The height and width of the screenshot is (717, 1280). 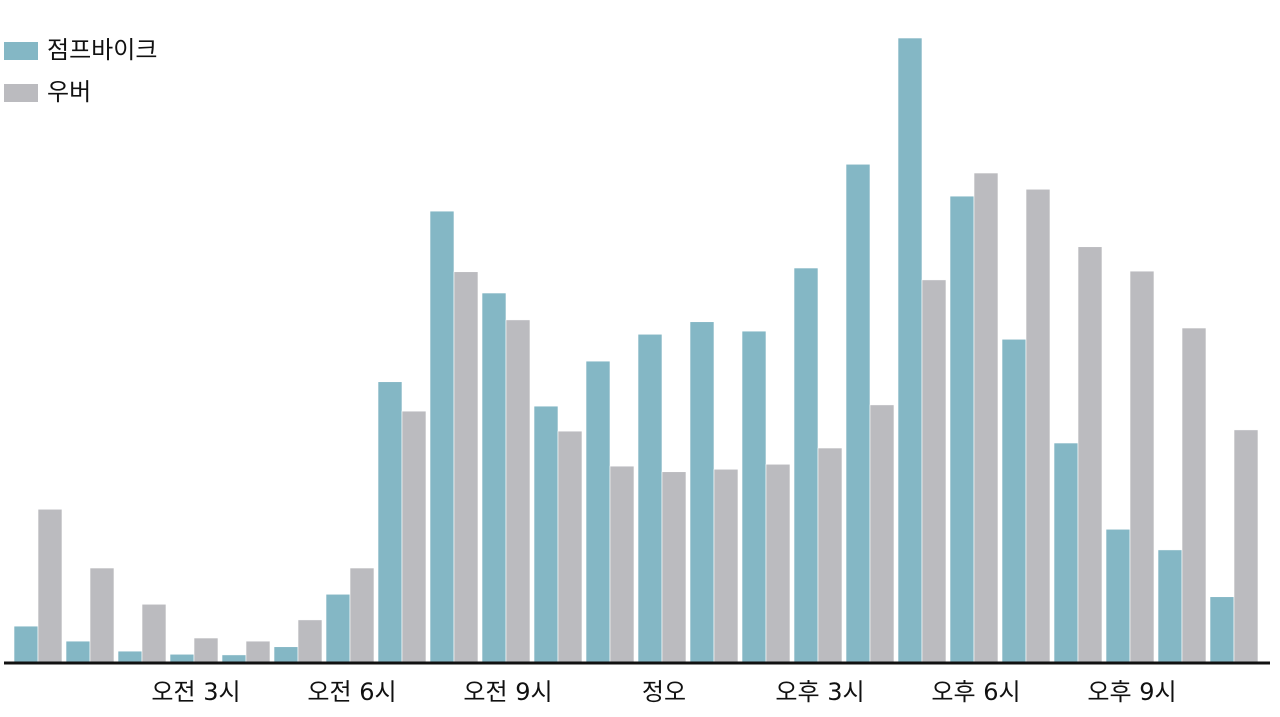 I want to click on x-tick-label: 오전 9시, so click(x=507, y=692).